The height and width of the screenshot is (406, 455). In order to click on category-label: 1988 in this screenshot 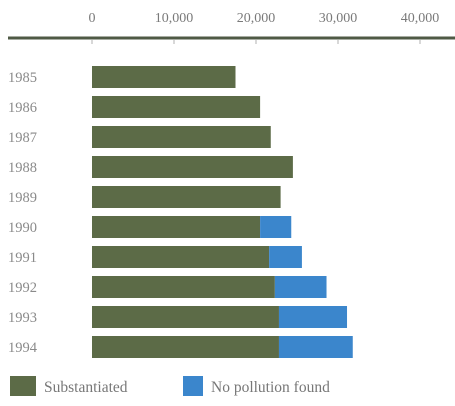, I will do `click(22, 168)`.